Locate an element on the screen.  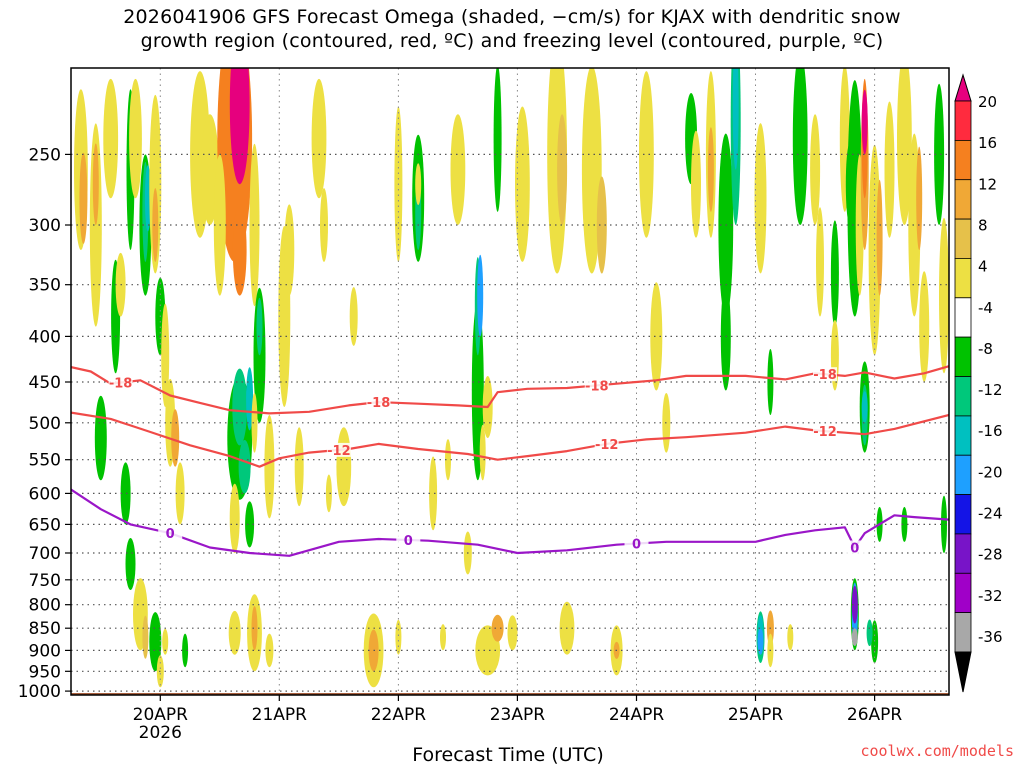
y-tick-label: 300 is located at coordinates (45, 226).